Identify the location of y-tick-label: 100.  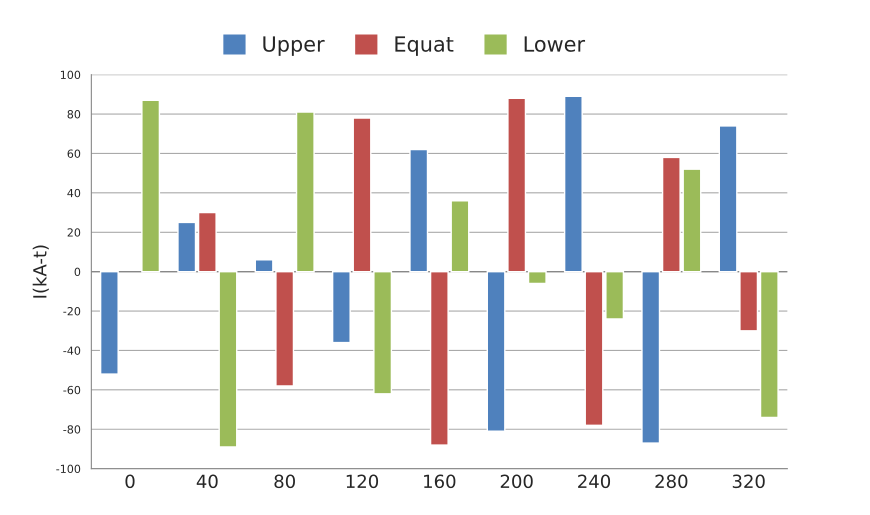
(70, 75).